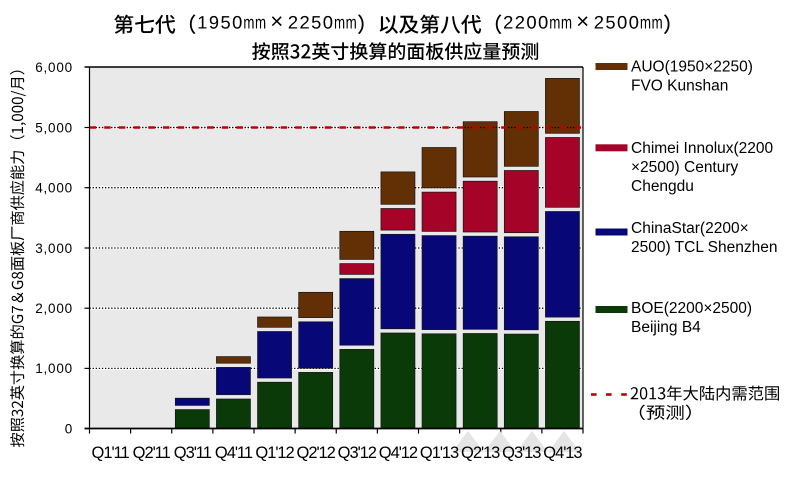 The width and height of the screenshot is (800, 497). I want to click on svg-text: Q2'13, so click(480, 453).